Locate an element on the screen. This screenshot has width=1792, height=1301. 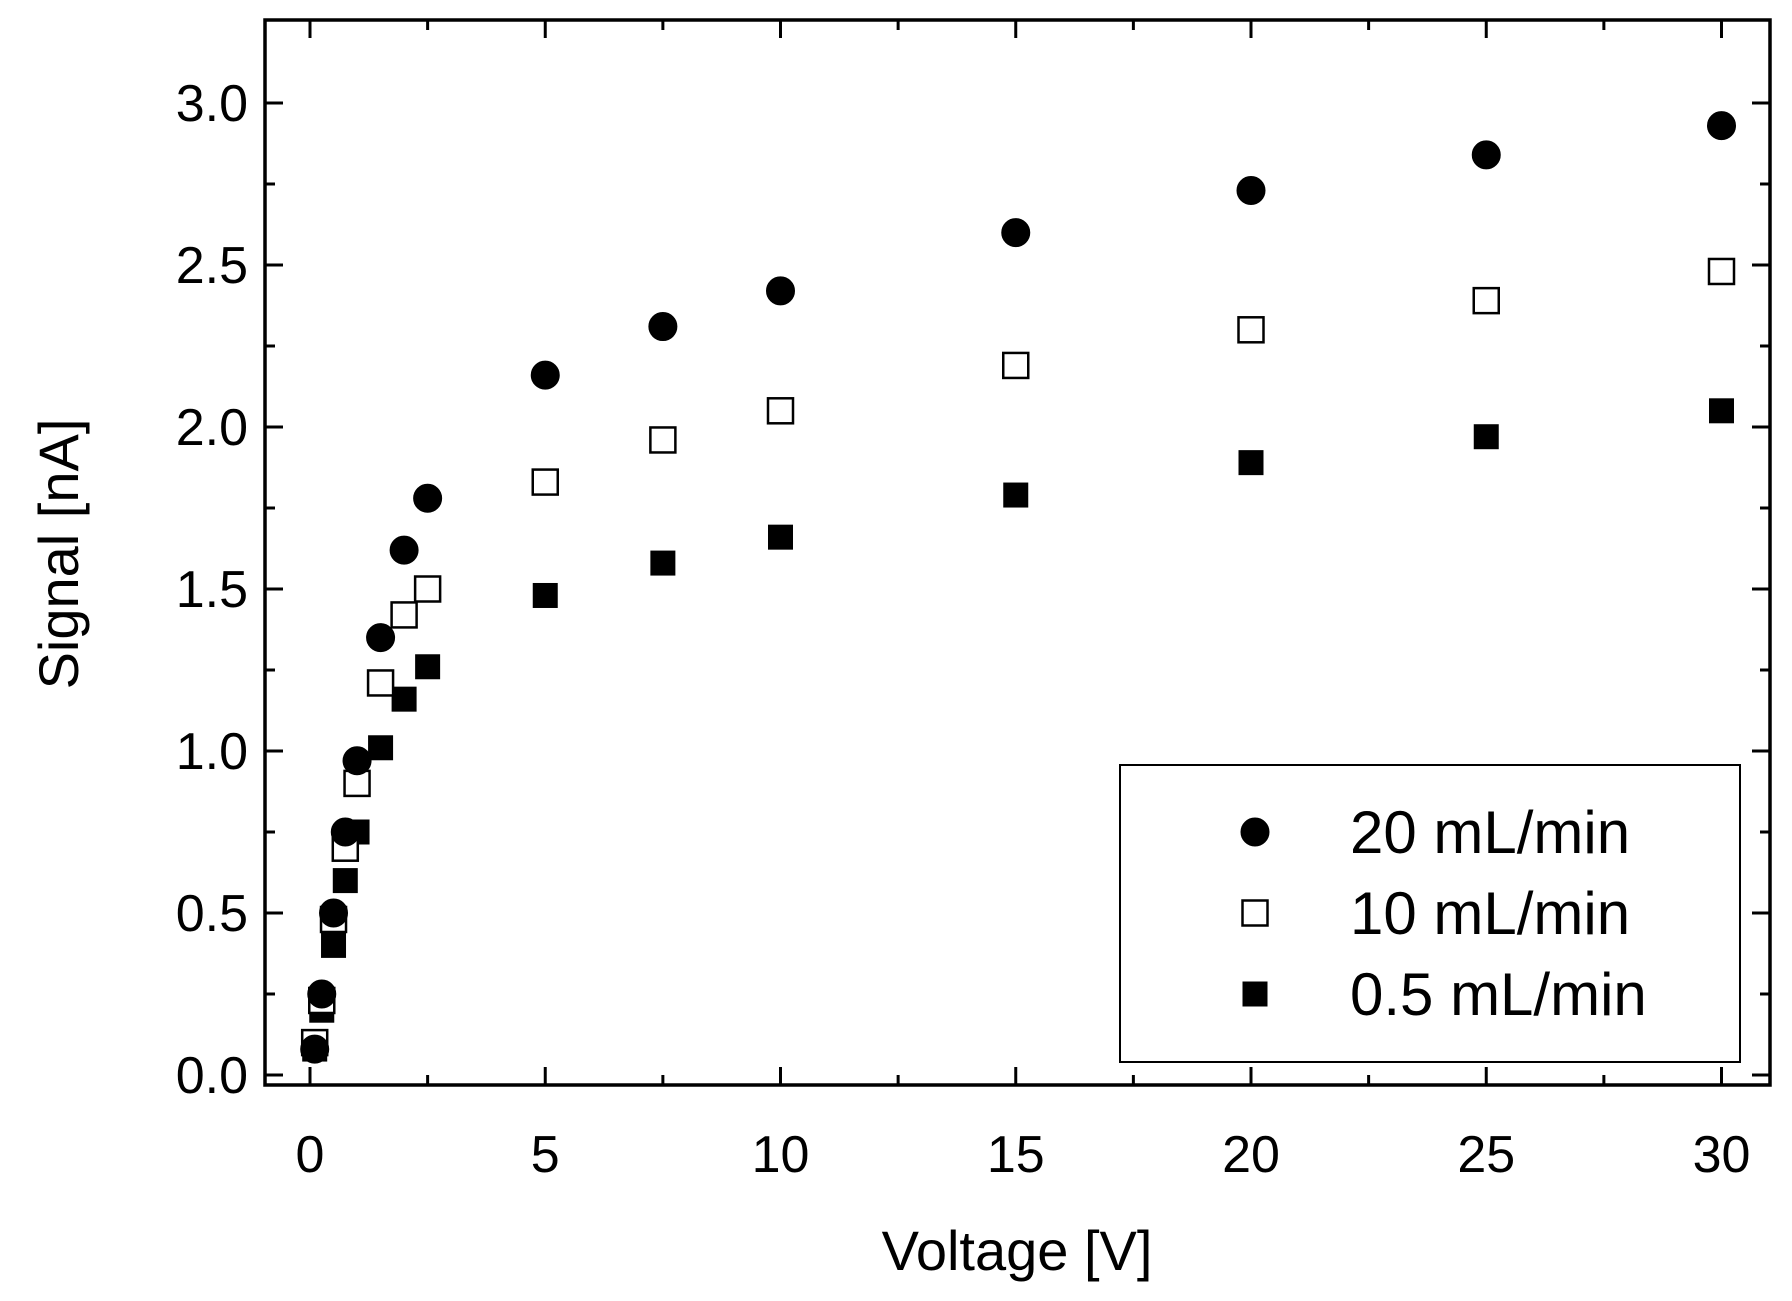
y-tick-label: 3.0 is located at coordinates (212, 104).